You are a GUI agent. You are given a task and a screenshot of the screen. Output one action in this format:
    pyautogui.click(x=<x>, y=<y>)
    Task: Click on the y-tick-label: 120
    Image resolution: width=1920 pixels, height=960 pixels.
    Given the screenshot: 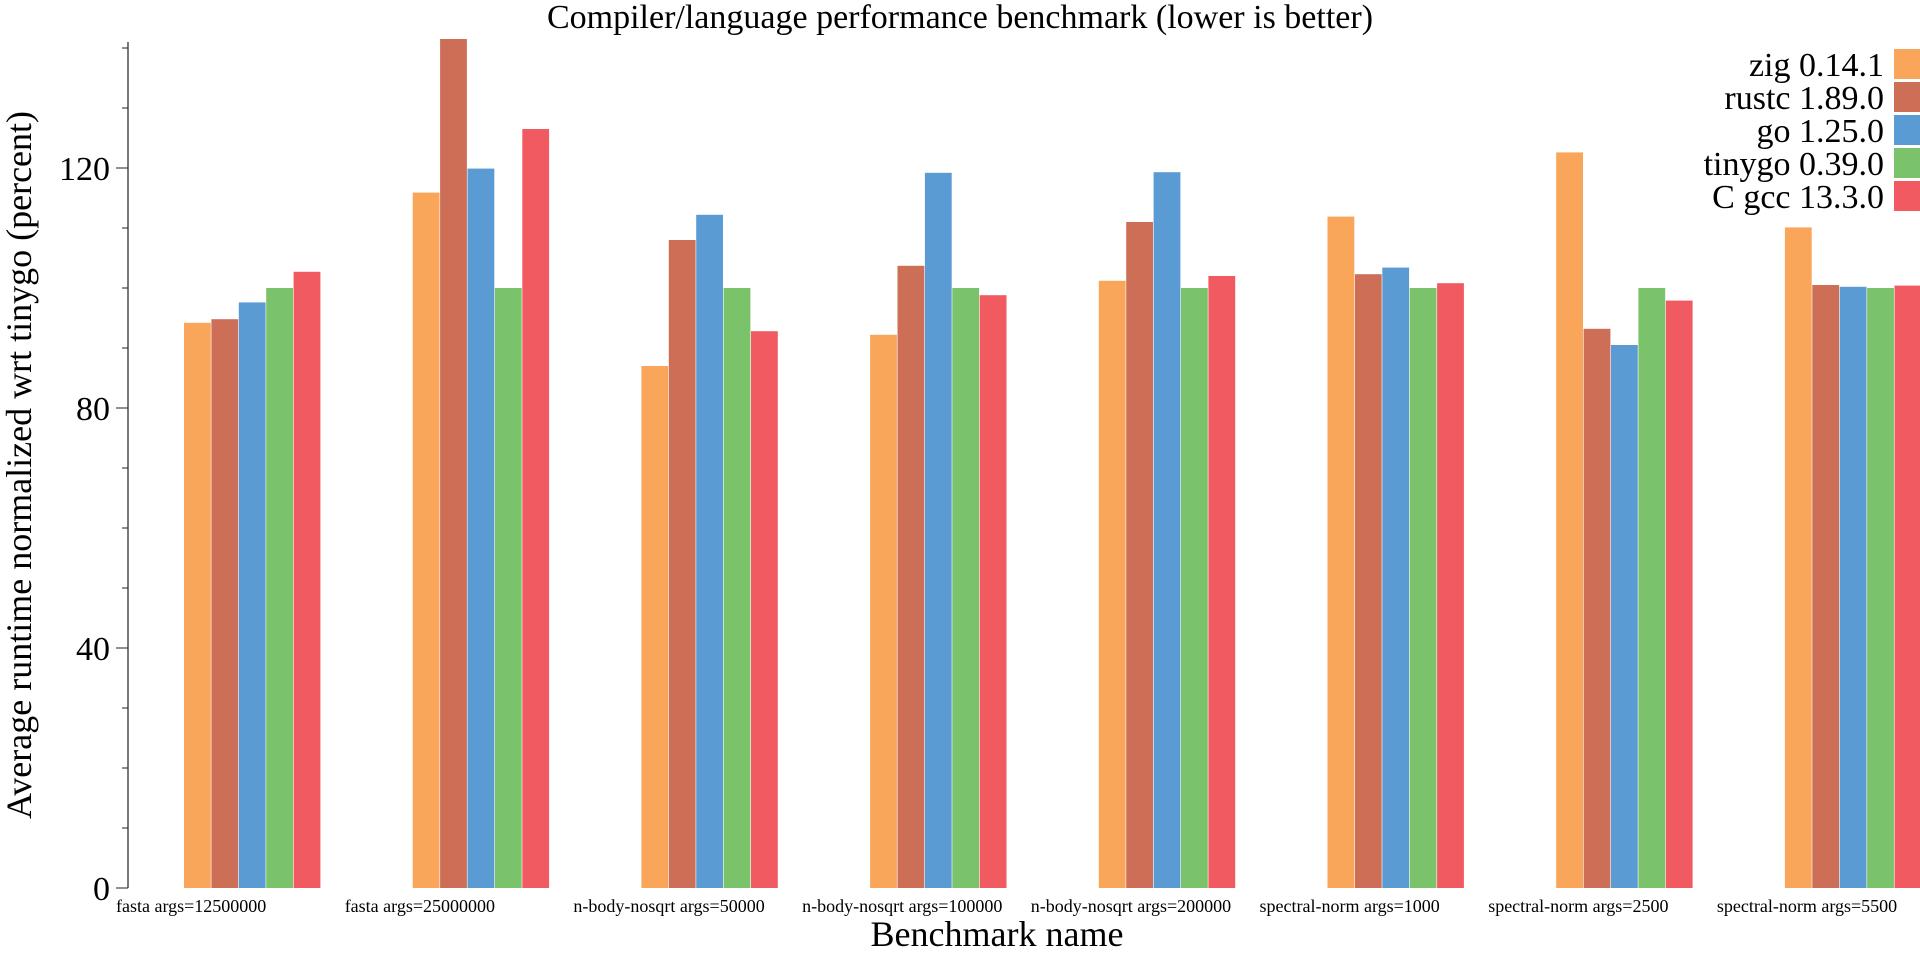 What is the action you would take?
    pyautogui.click(x=84, y=169)
    